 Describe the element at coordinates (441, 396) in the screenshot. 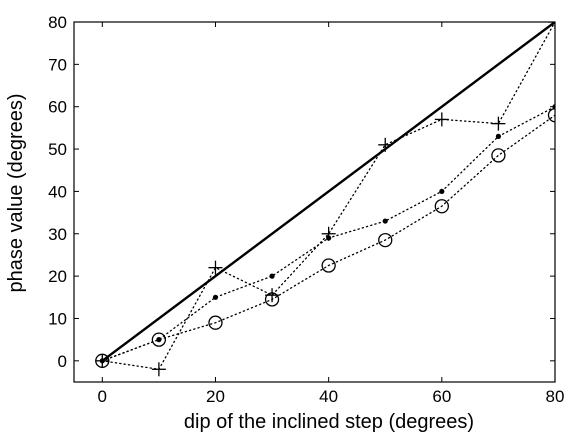

I see `x-tick-label-60: 60` at that location.